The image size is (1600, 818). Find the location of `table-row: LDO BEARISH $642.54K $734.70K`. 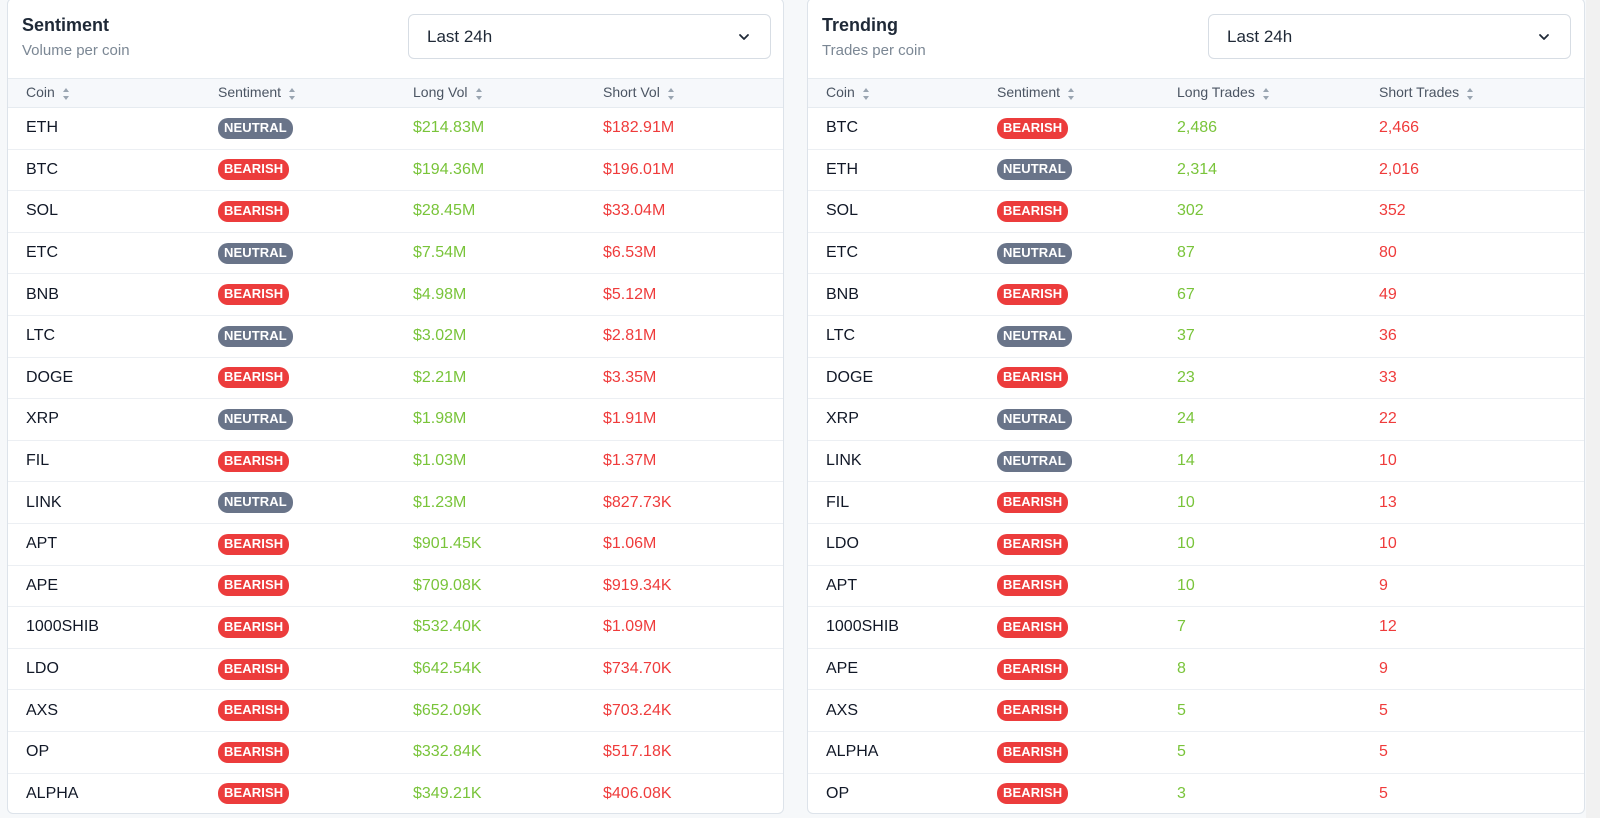

table-row: LDO BEARISH $642.54K $734.70K is located at coordinates (395, 669).